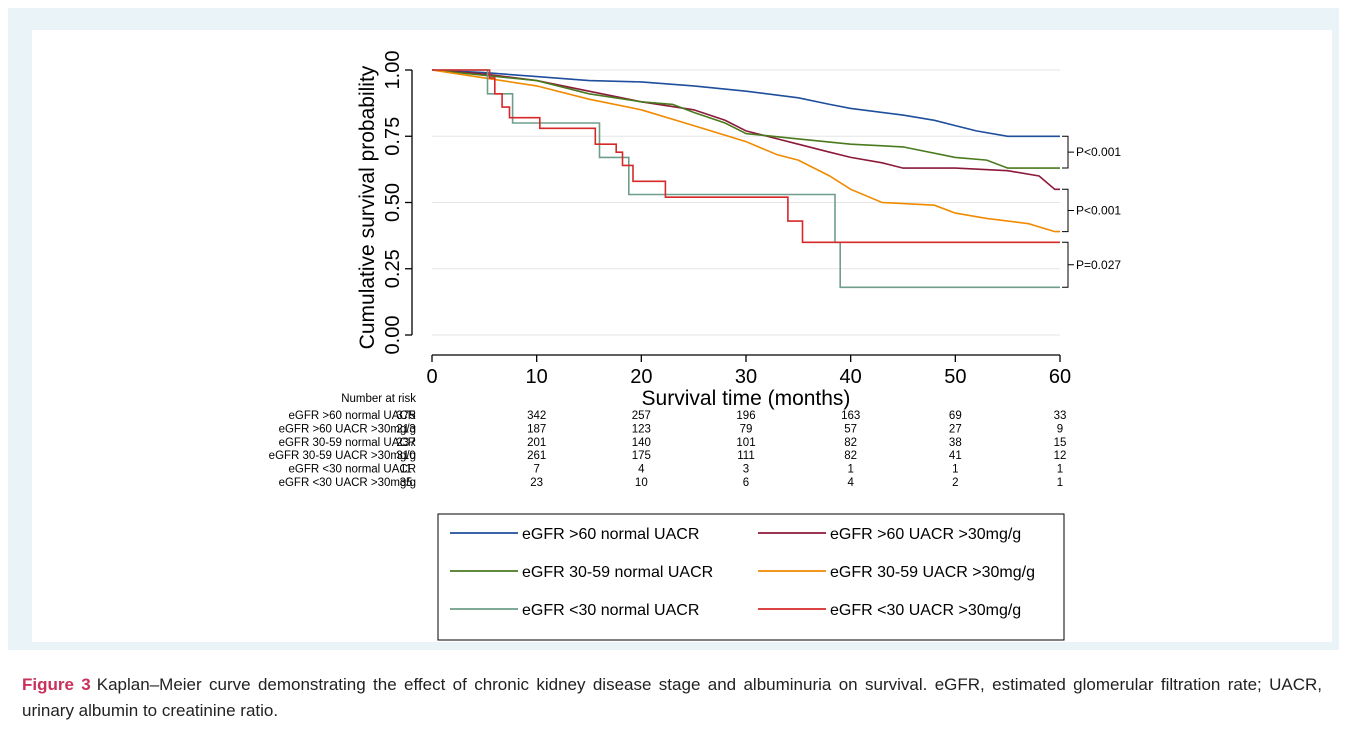 This screenshot has height=735, width=1347. I want to click on risk-value-3-4: 82, so click(850, 456).